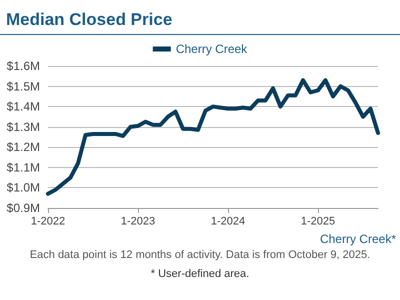 The width and height of the screenshot is (400, 300). I want to click on y-tick-label: $1.5M, so click(23, 86).